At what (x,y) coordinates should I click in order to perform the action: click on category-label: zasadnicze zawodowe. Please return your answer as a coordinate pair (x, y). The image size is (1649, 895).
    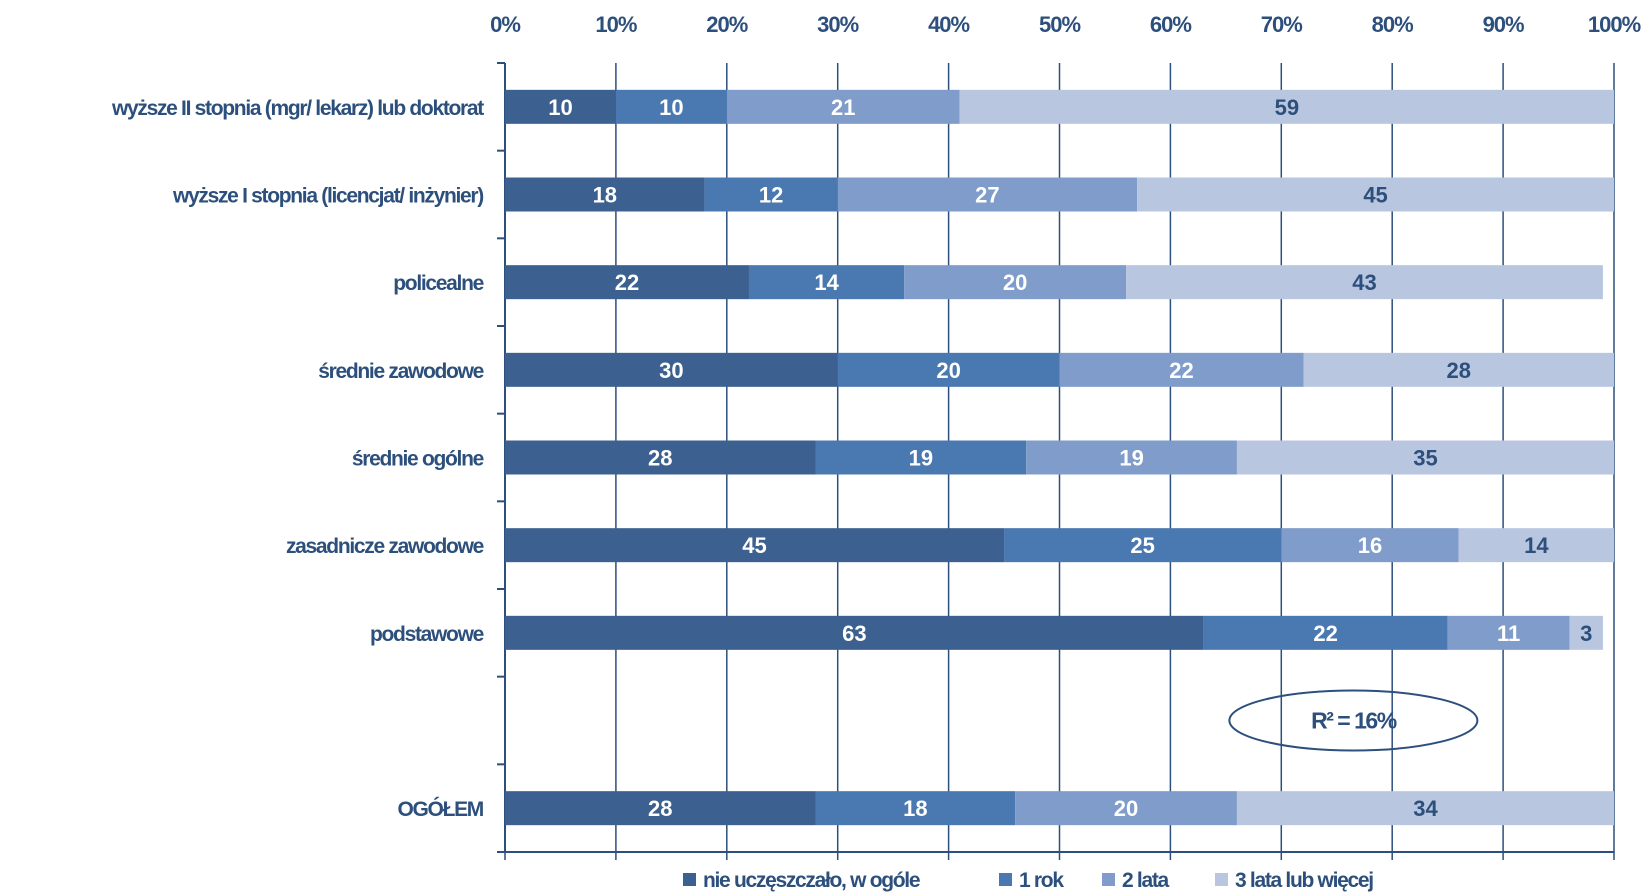
    Looking at the image, I should click on (385, 546).